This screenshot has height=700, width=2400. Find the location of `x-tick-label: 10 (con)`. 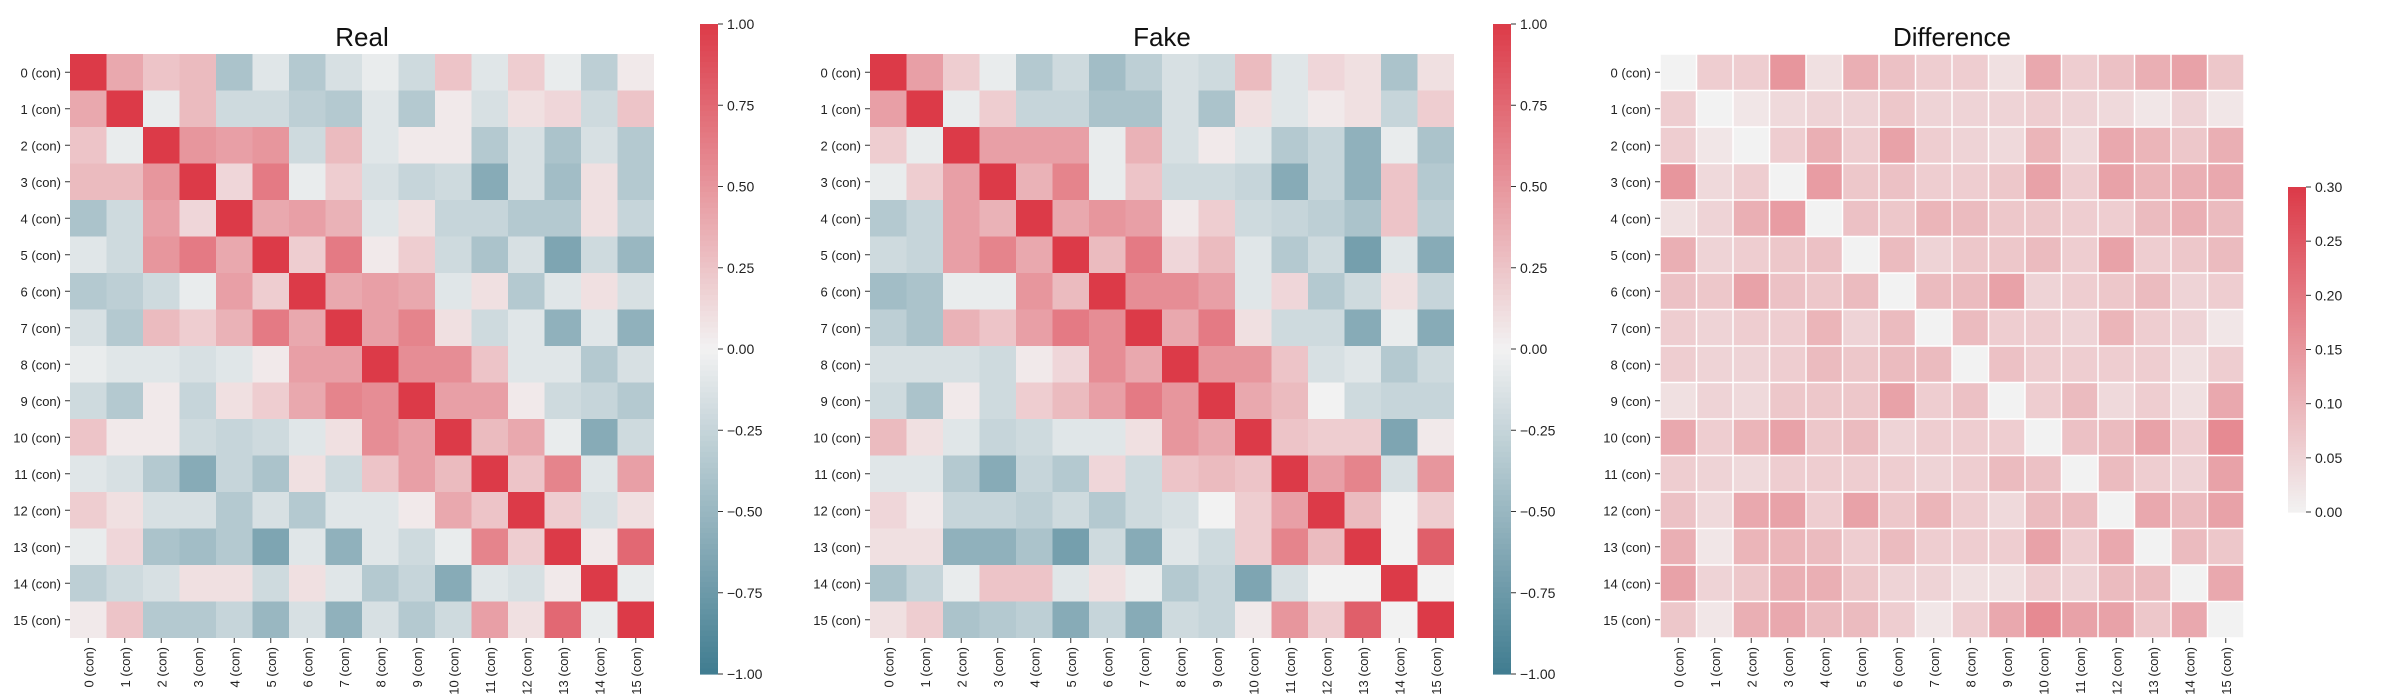

x-tick-label: 10 (con) is located at coordinates (1253, 671).